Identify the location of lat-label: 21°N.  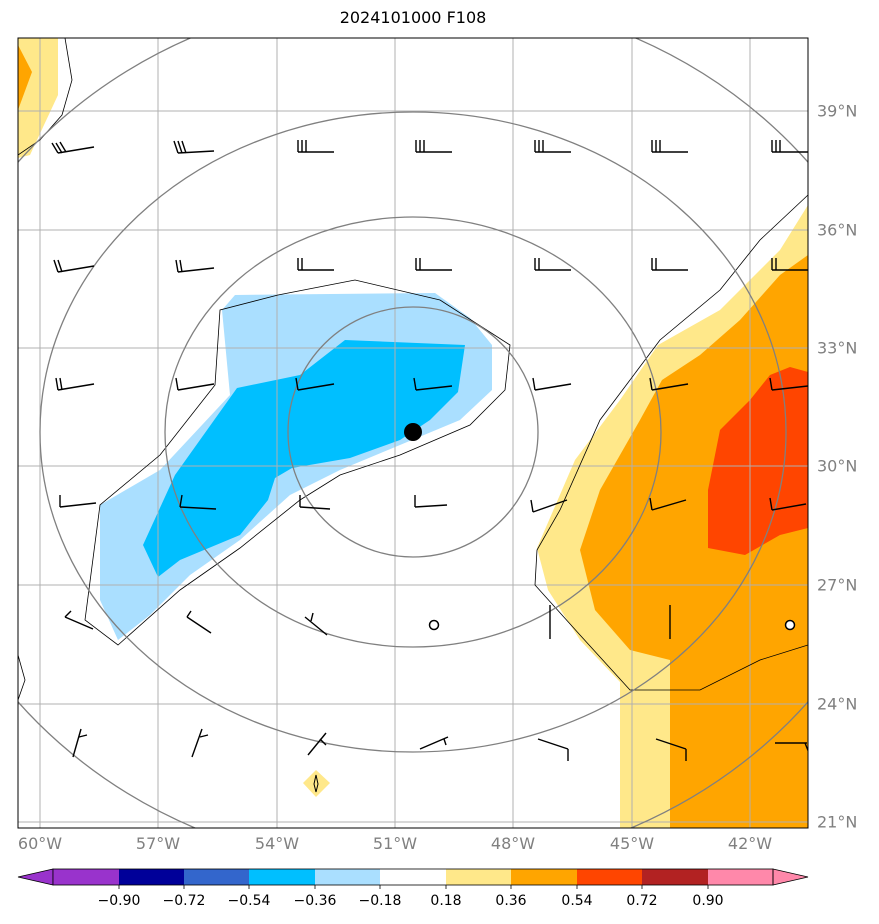
(837, 822).